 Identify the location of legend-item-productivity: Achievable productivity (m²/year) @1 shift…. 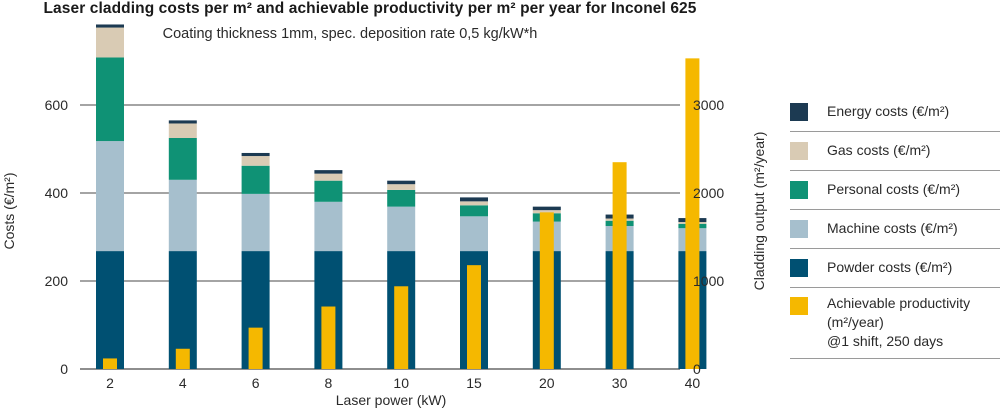
(895, 323).